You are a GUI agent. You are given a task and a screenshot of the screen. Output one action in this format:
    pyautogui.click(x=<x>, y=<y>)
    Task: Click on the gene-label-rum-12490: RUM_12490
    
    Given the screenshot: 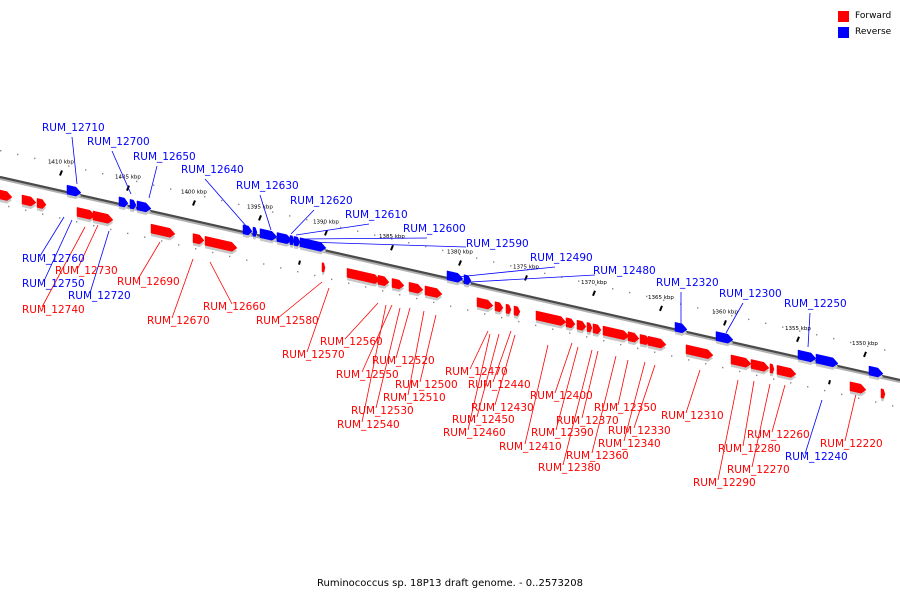 What is the action you would take?
    pyautogui.click(x=561, y=258)
    